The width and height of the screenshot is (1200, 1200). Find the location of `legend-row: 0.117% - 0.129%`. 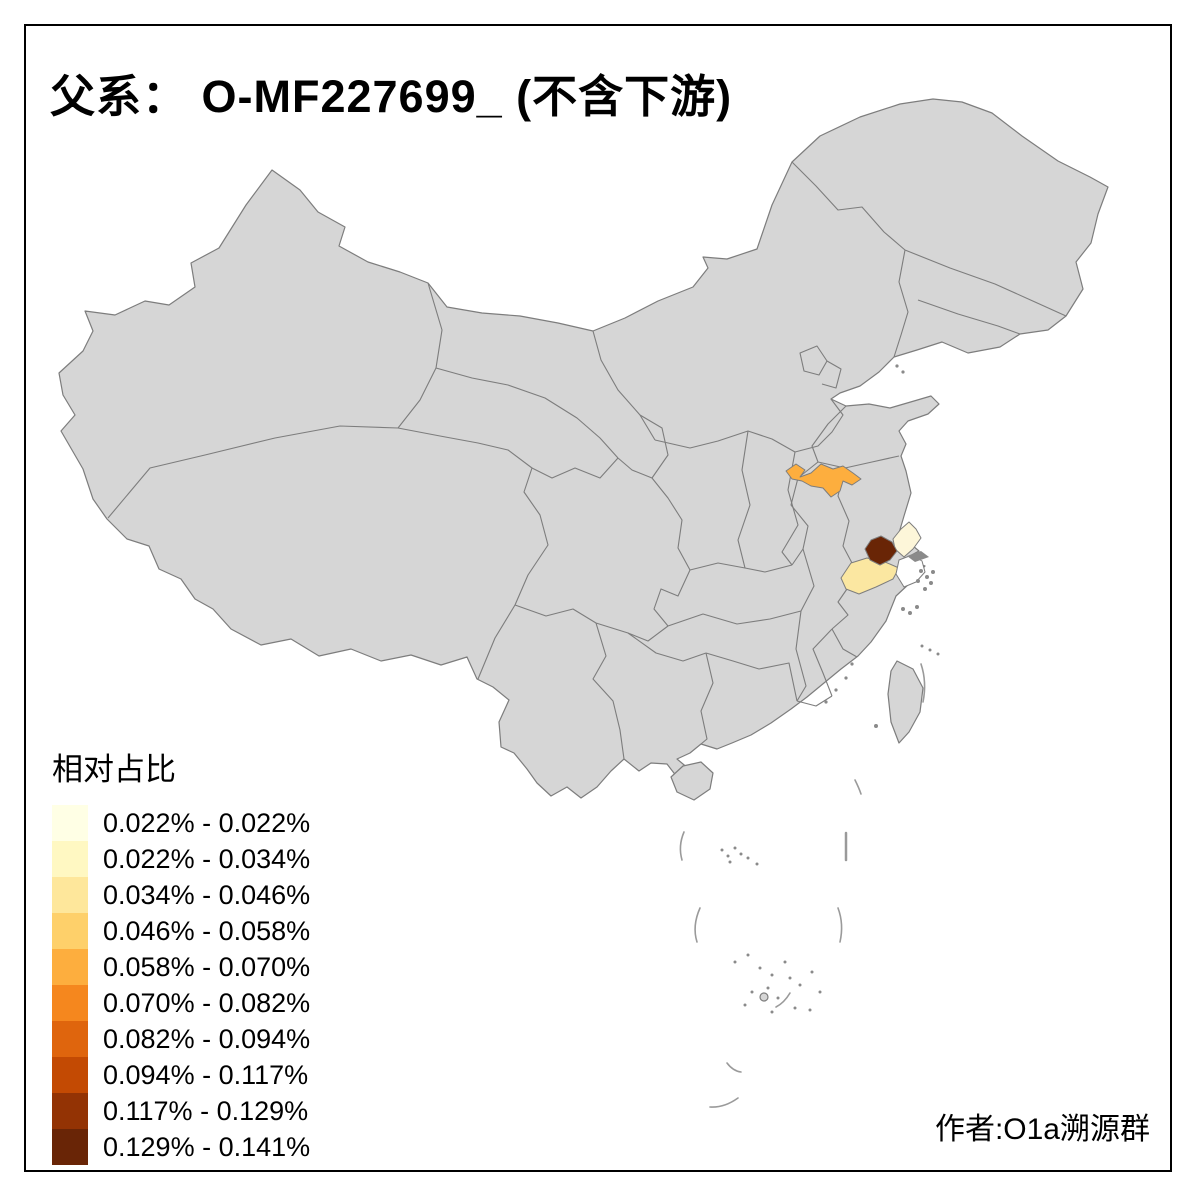

legend-row: 0.117% - 0.129% is located at coordinates (181, 1111).